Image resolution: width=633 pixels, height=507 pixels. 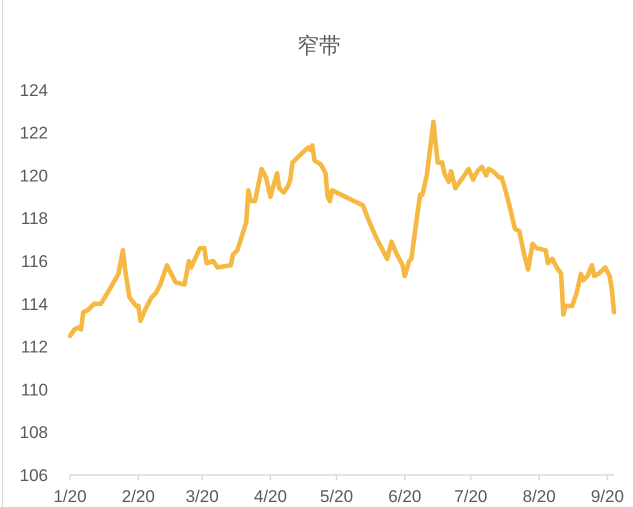 I want to click on x-tick-label: 1/20, so click(x=70, y=496).